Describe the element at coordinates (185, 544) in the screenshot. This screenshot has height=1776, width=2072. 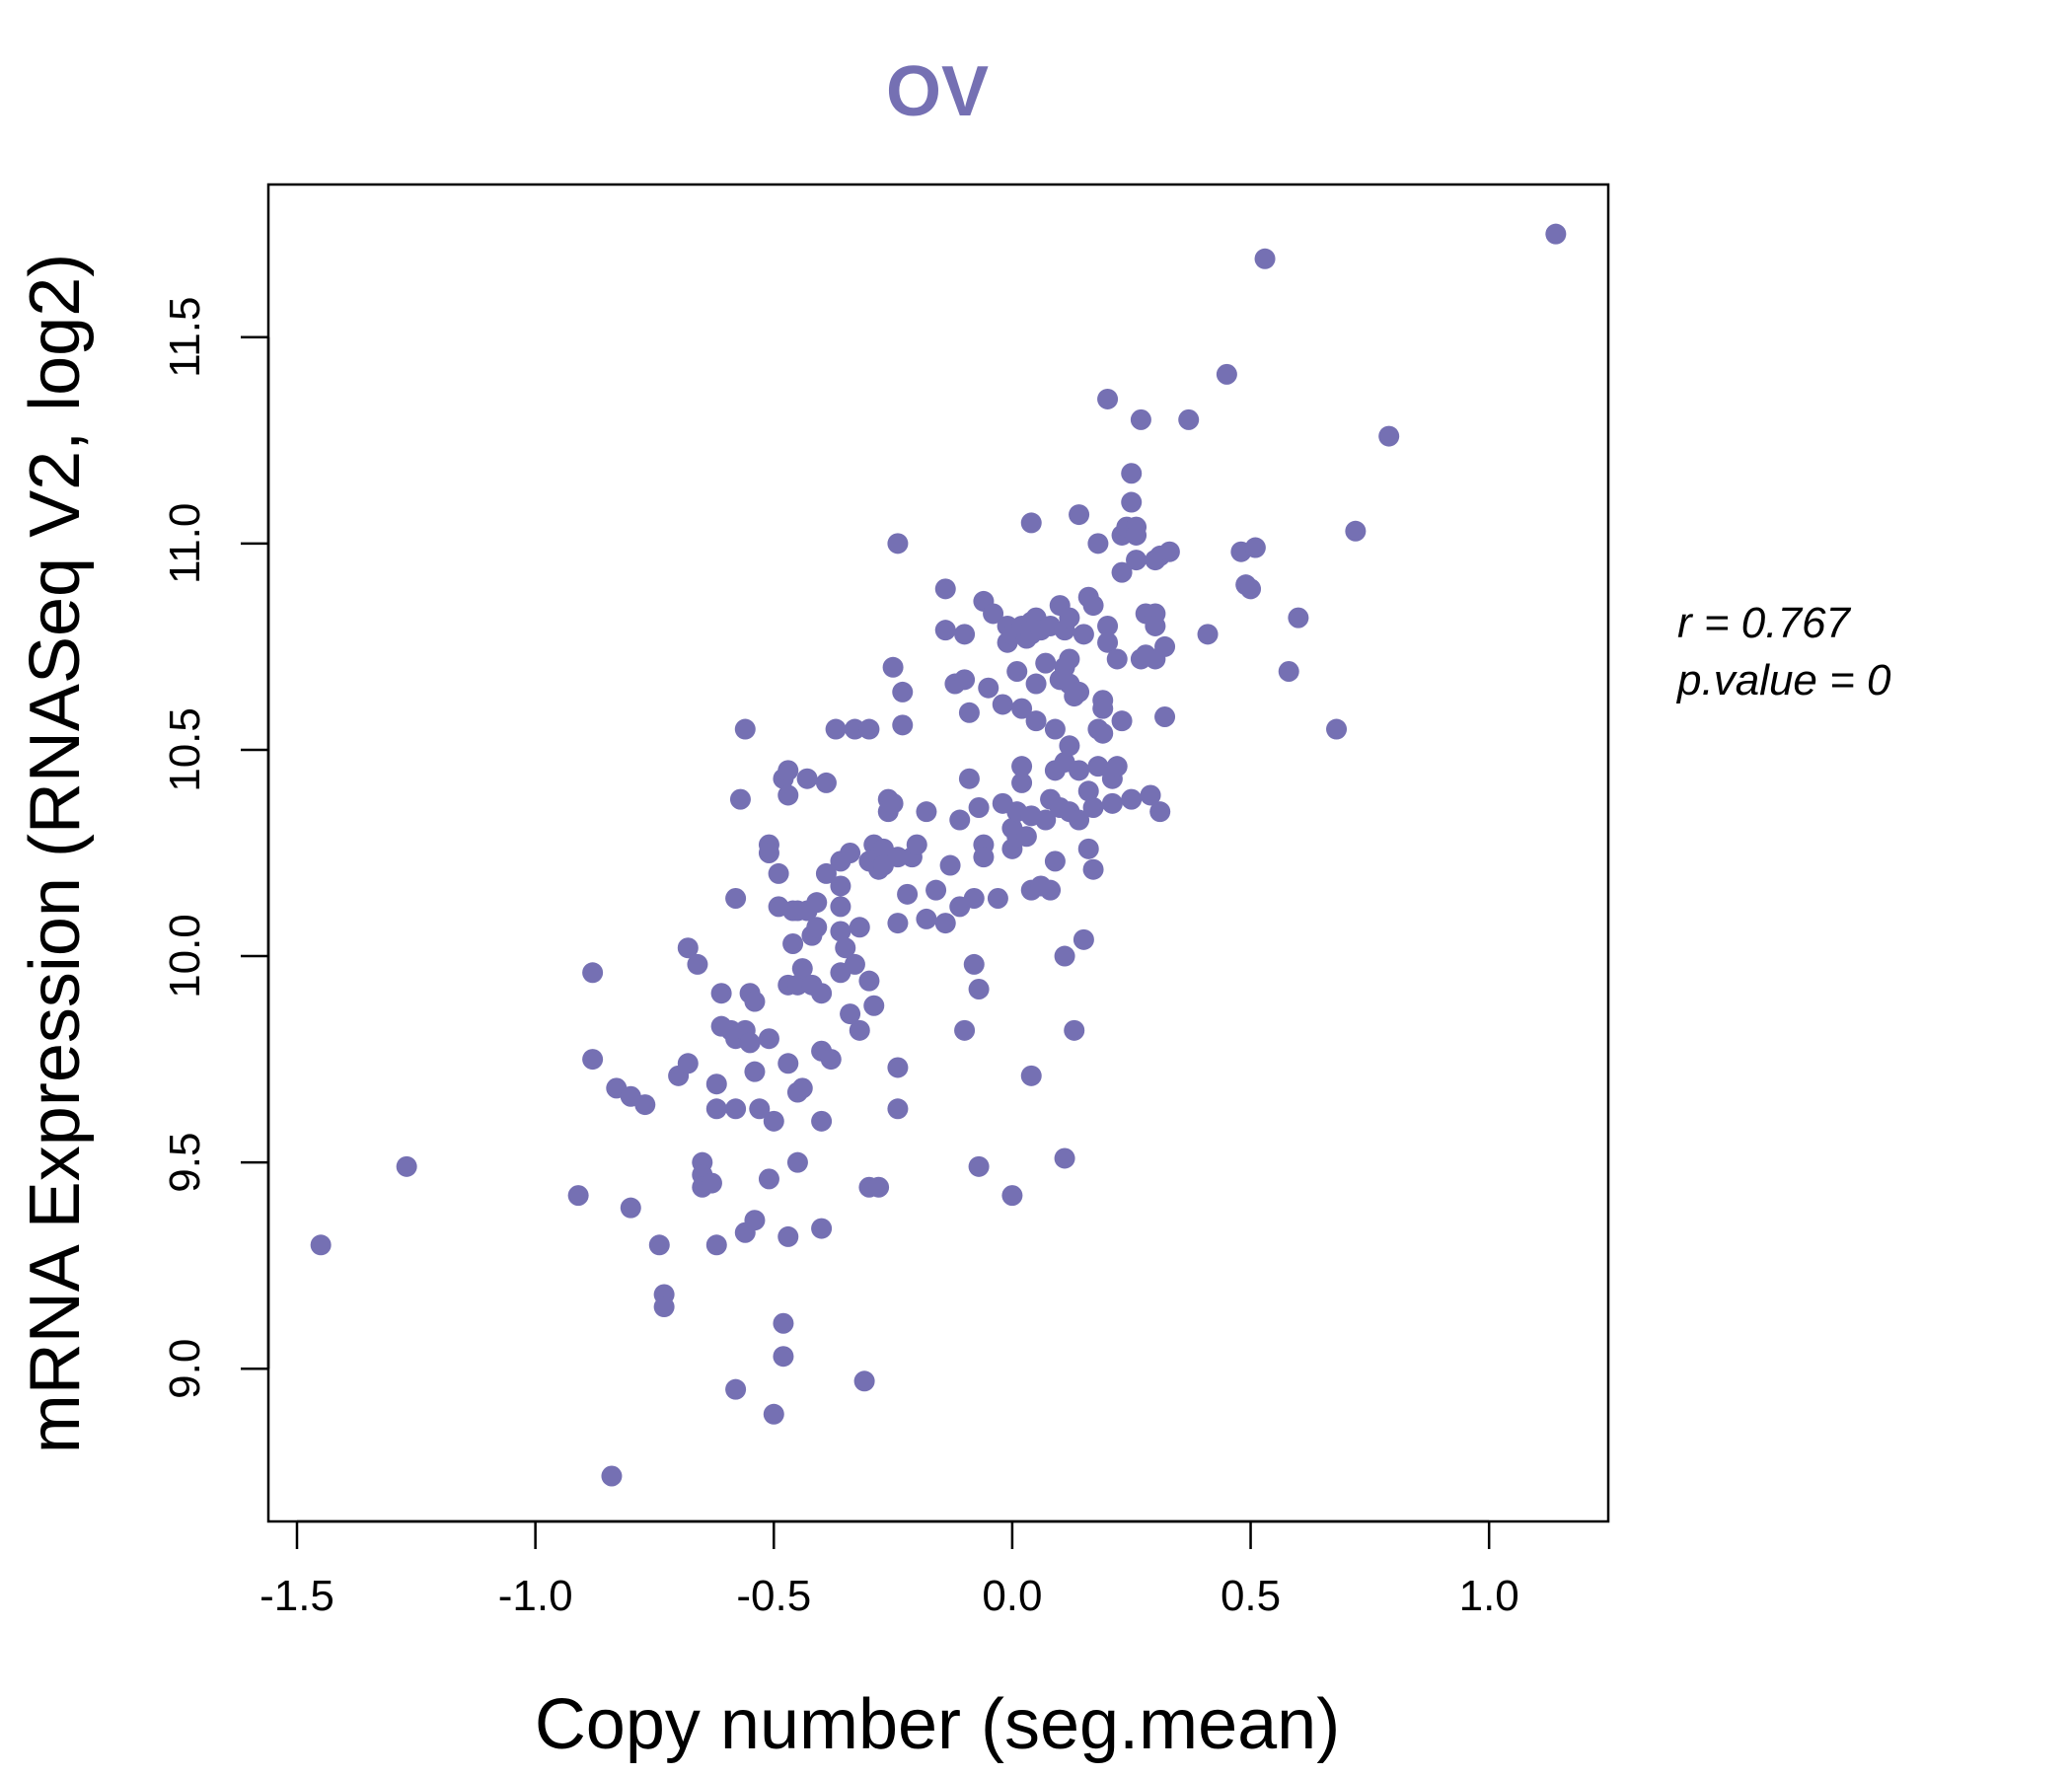
I see `y-tick-label: 11.0` at that location.